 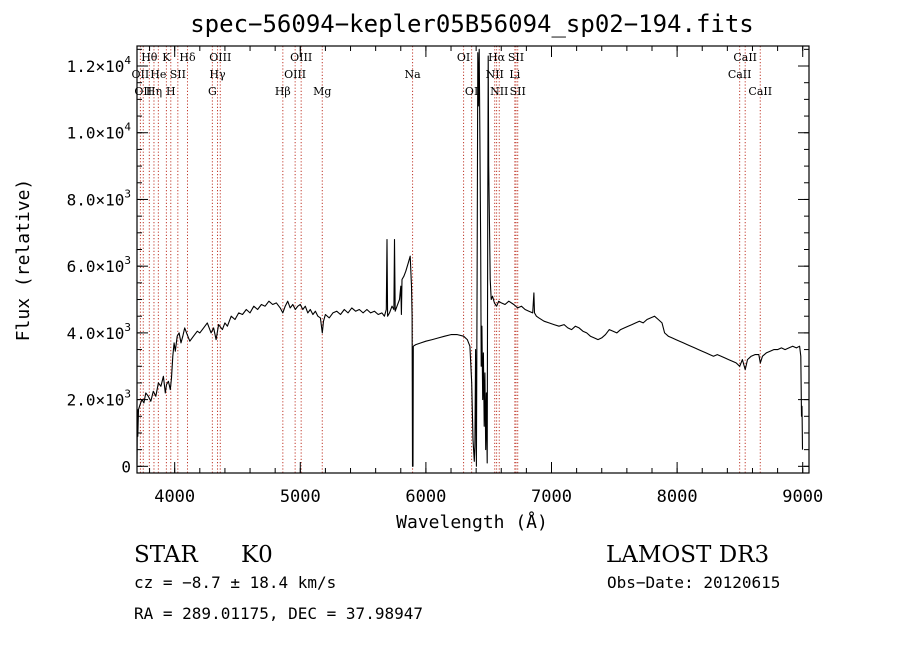 I want to click on line-marker-label-20: Hα, so click(x=497, y=57).